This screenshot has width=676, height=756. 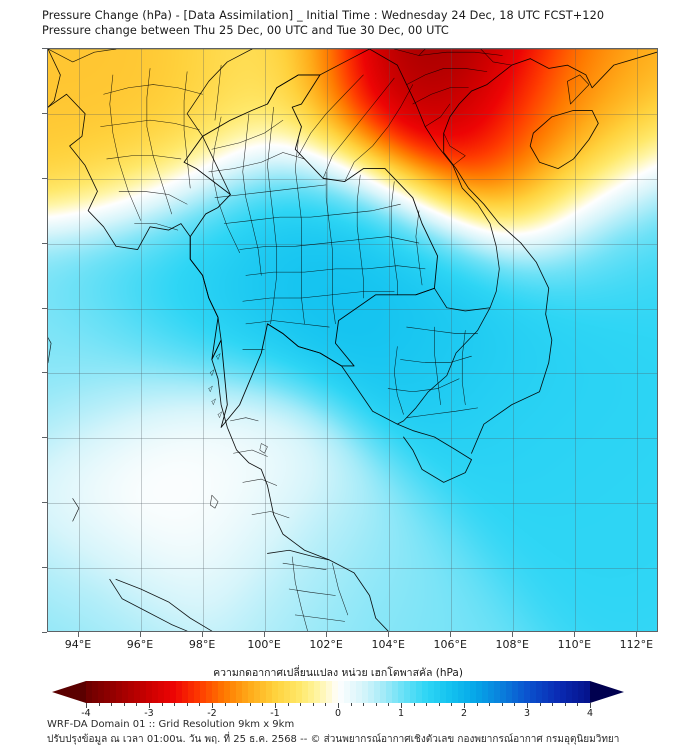 I want to click on colorbar-tick-label: -4, so click(x=86, y=713).